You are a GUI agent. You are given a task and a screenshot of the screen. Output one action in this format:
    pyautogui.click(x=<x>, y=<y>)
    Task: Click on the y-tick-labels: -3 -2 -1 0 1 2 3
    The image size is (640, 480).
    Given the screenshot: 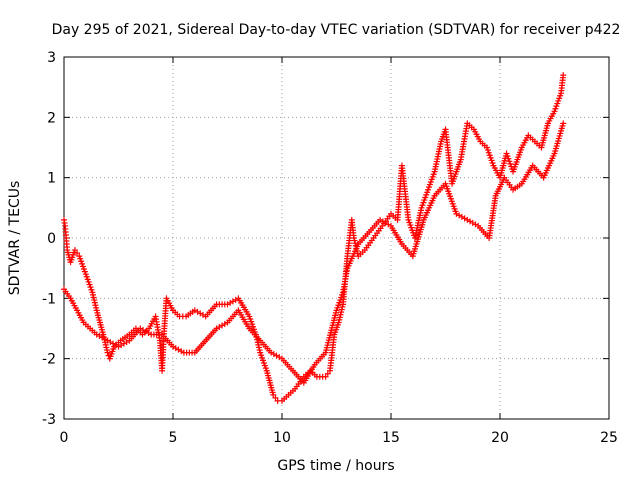 What is the action you would take?
    pyautogui.click(x=49, y=239)
    